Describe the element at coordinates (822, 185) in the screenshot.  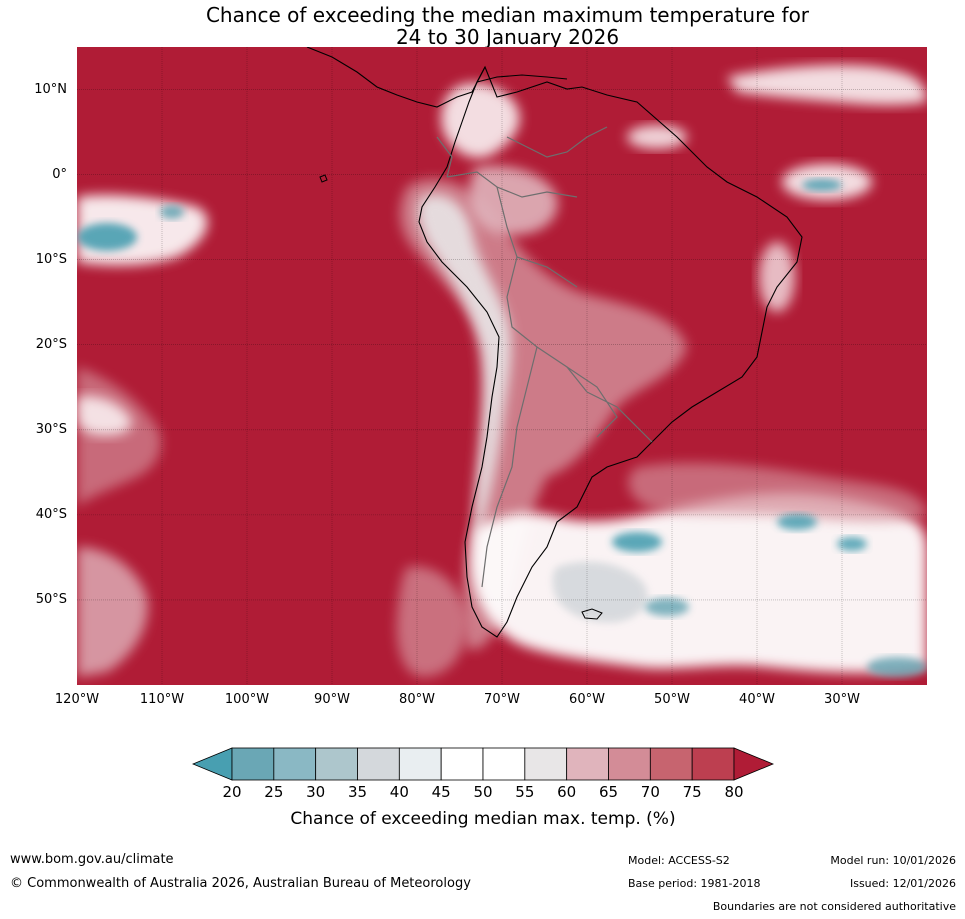
I see `shade-blue-natl` at that location.